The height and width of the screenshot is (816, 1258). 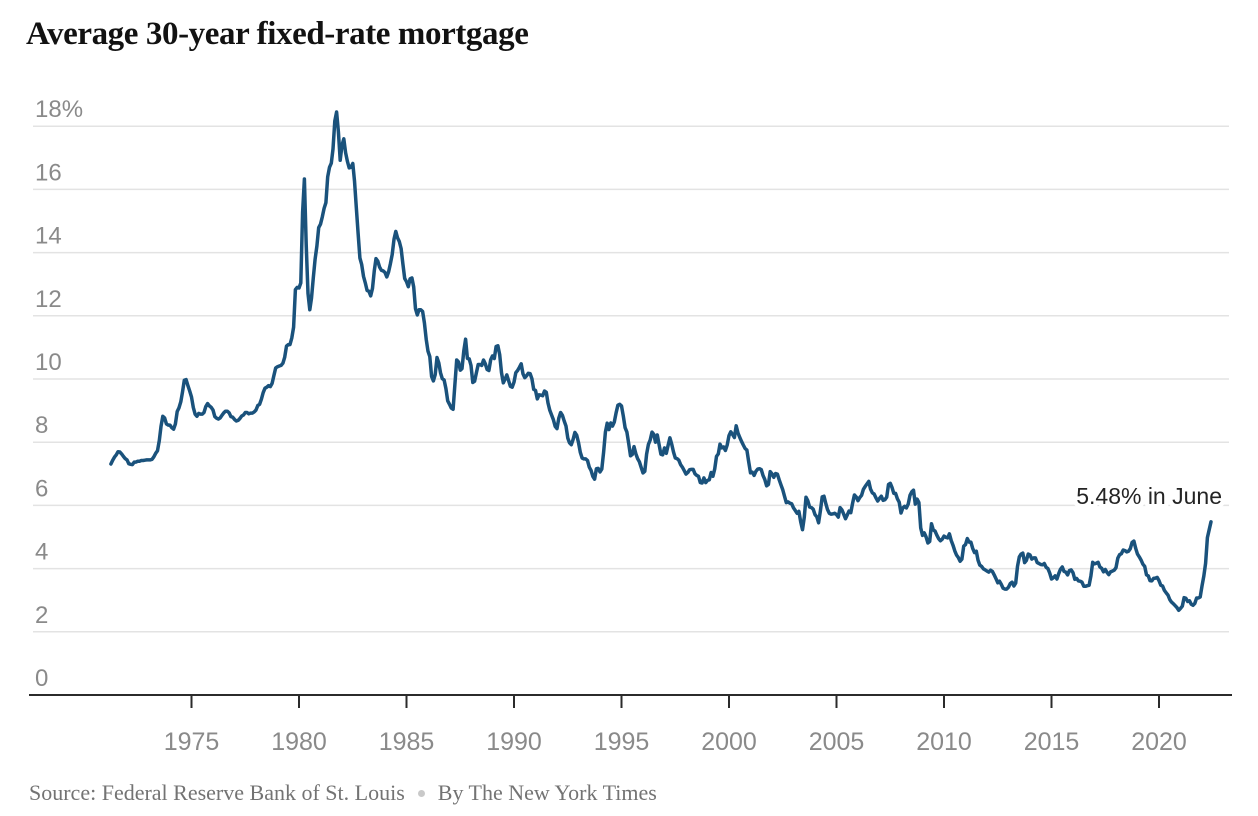 I want to click on x-axis-label: 2015, so click(x=1052, y=742).